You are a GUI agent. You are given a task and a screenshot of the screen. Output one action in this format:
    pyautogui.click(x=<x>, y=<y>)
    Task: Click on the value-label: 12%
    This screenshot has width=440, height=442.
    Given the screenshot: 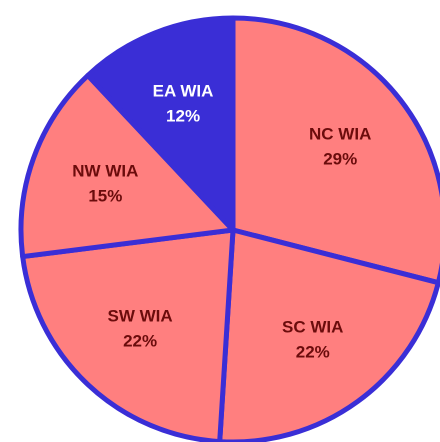 What is the action you would take?
    pyautogui.click(x=183, y=115)
    